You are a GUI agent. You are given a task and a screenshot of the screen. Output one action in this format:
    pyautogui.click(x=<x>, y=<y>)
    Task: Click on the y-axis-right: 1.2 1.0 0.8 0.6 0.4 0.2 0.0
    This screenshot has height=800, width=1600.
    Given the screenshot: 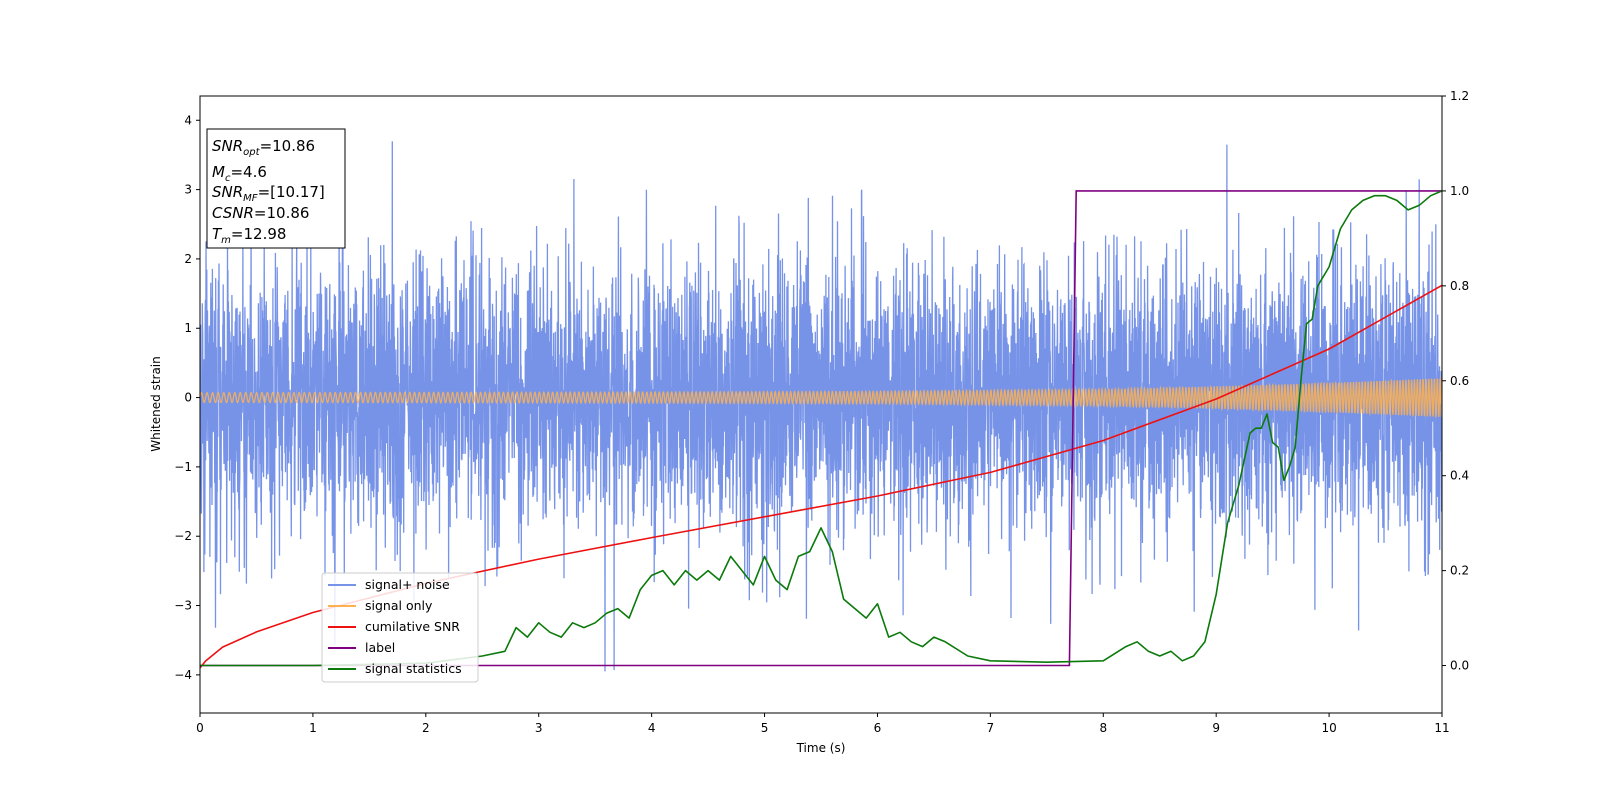 What is the action you would take?
    pyautogui.click(x=1455, y=381)
    